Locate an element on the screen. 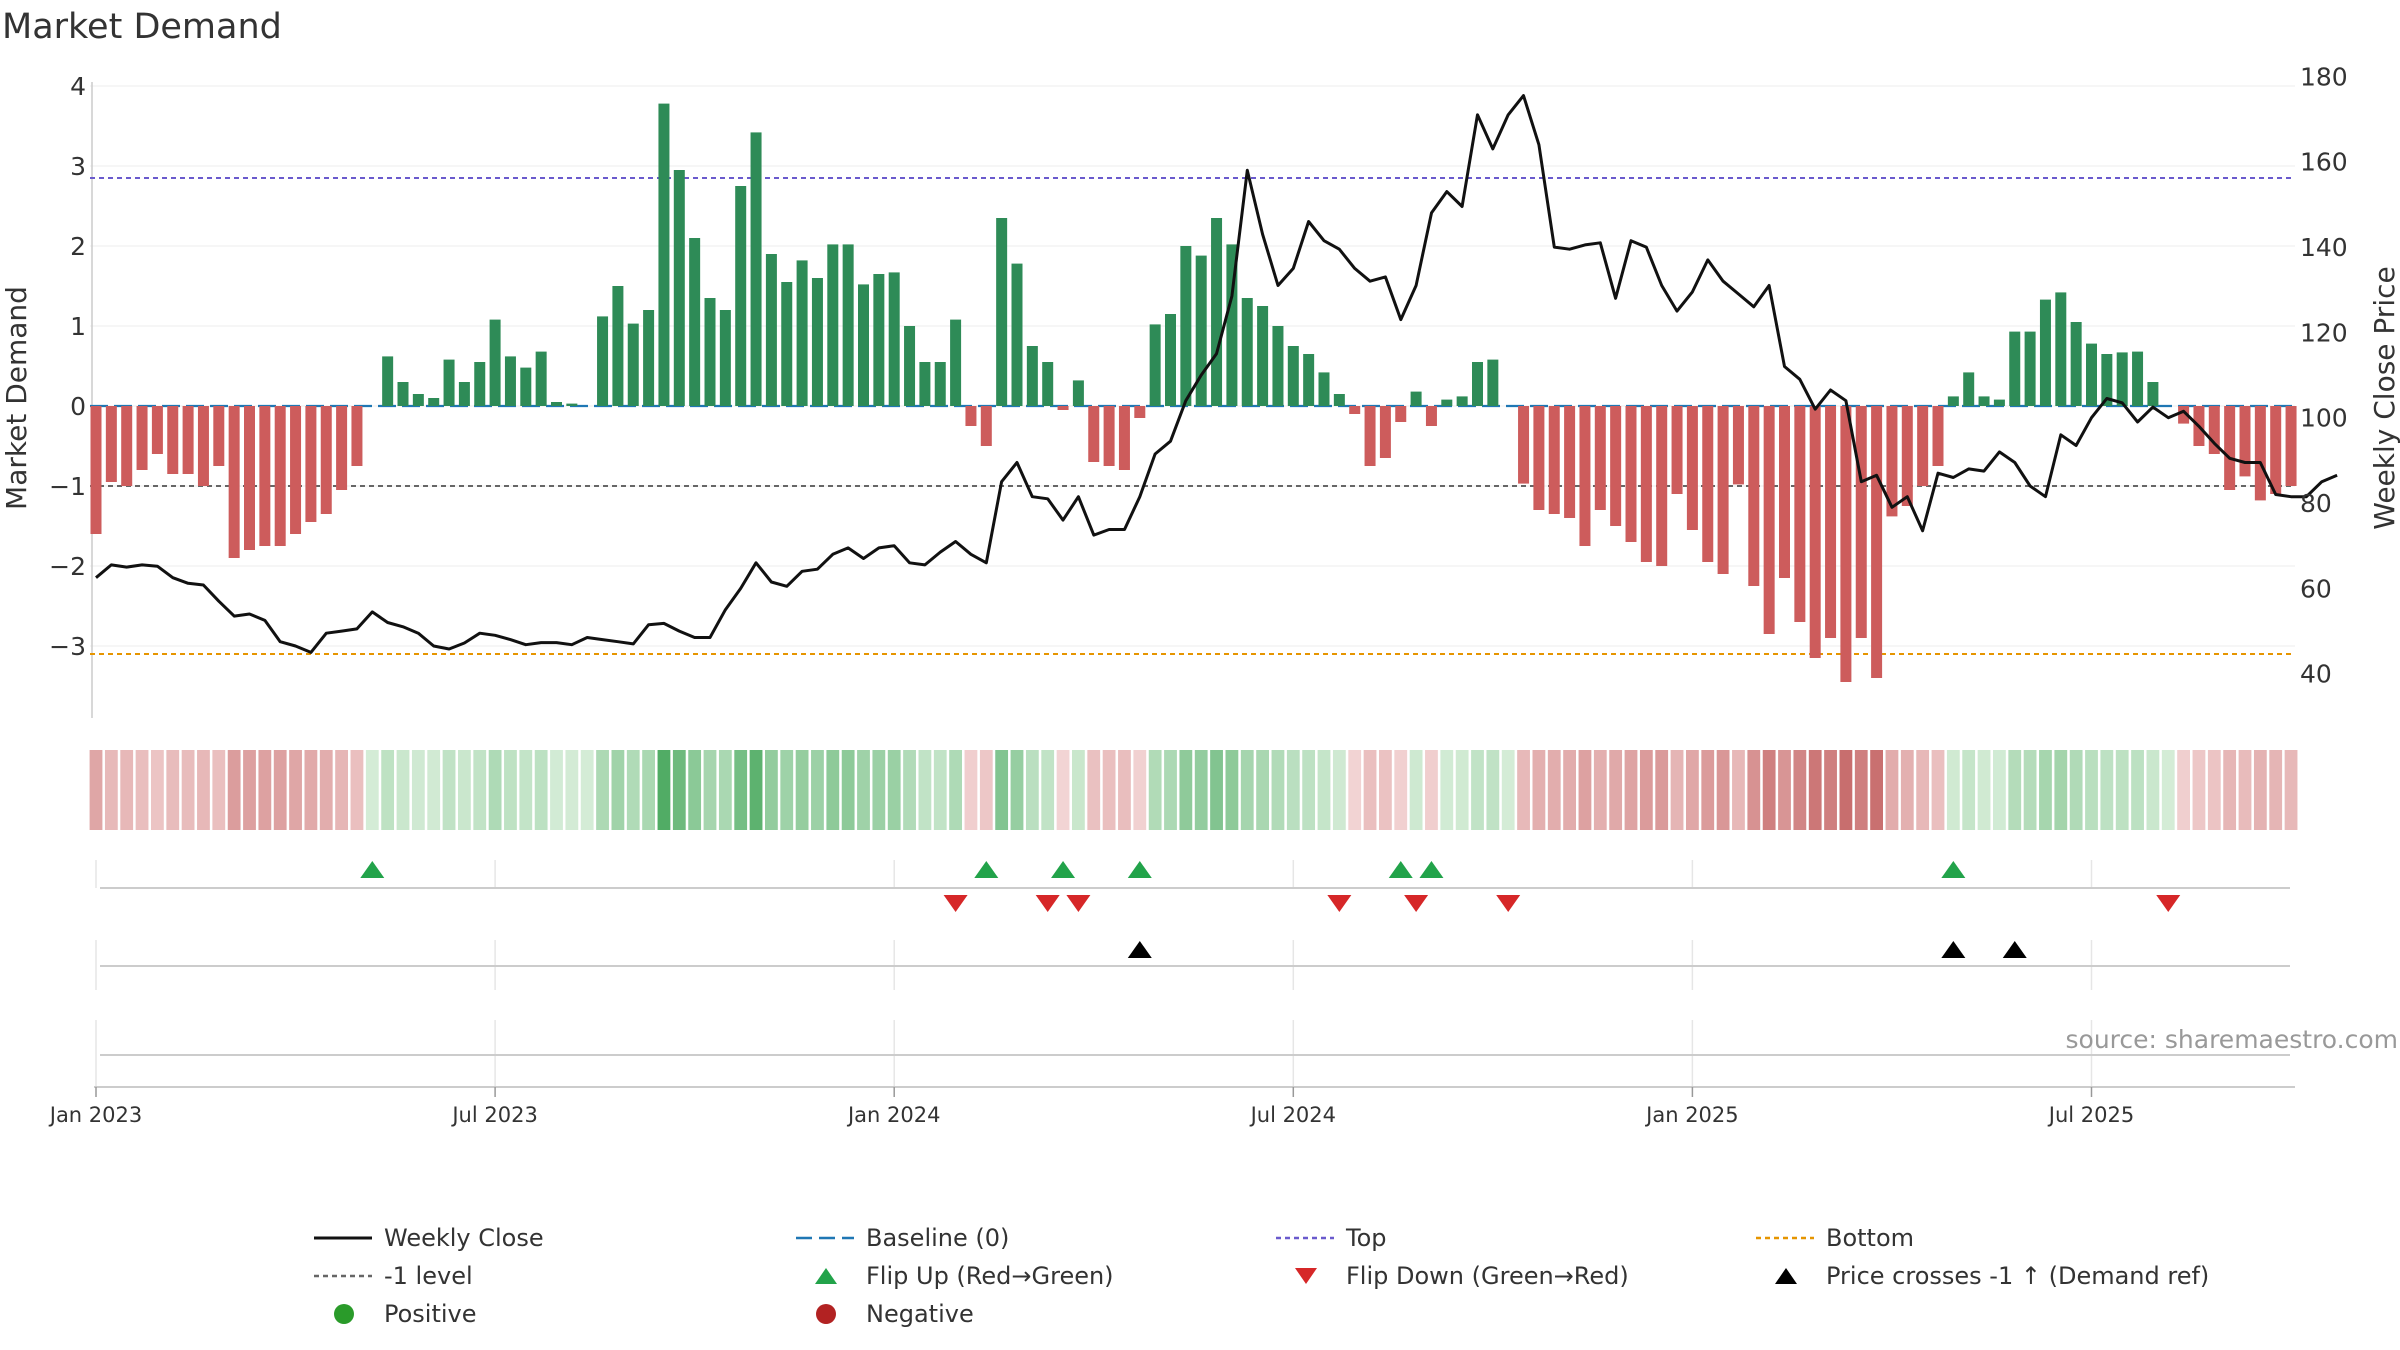 This screenshot has height=1350, width=2400. legend-label: Price crosses -1 ↑ (Demand ref) is located at coordinates (2017, 1276).